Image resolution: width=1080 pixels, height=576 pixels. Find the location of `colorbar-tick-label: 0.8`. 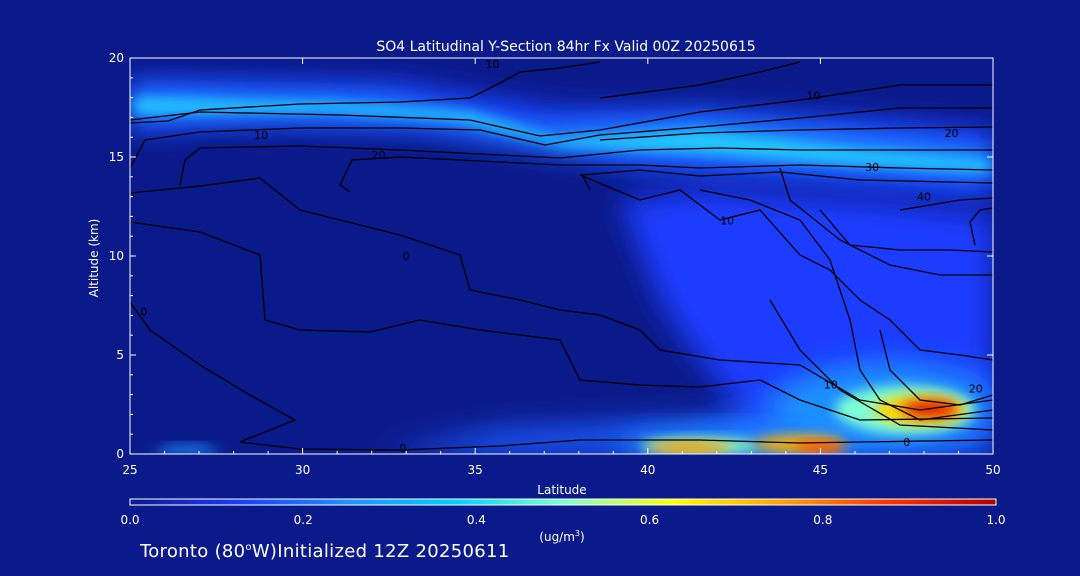

colorbar-tick-label: 0.8 is located at coordinates (822, 520).